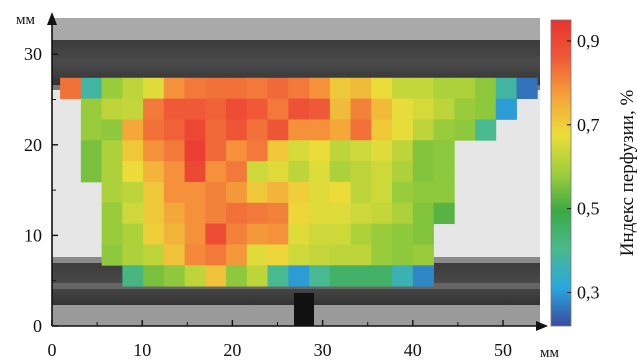 The image size is (637, 363). I want to click on y-unit-label: мм, so click(25, 20).